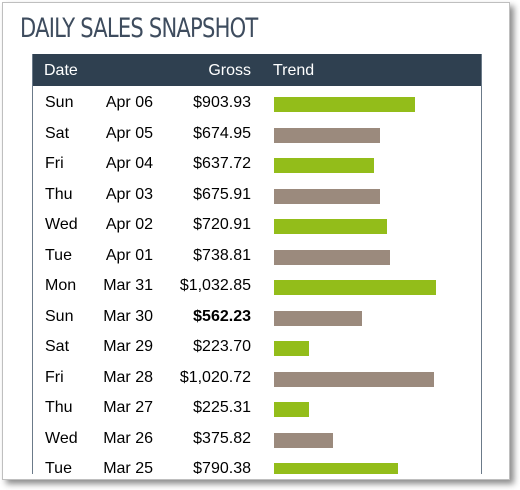 The width and height of the screenshot is (520, 490). What do you see at coordinates (222, 439) in the screenshot?
I see `row-gross: $375.82` at bounding box center [222, 439].